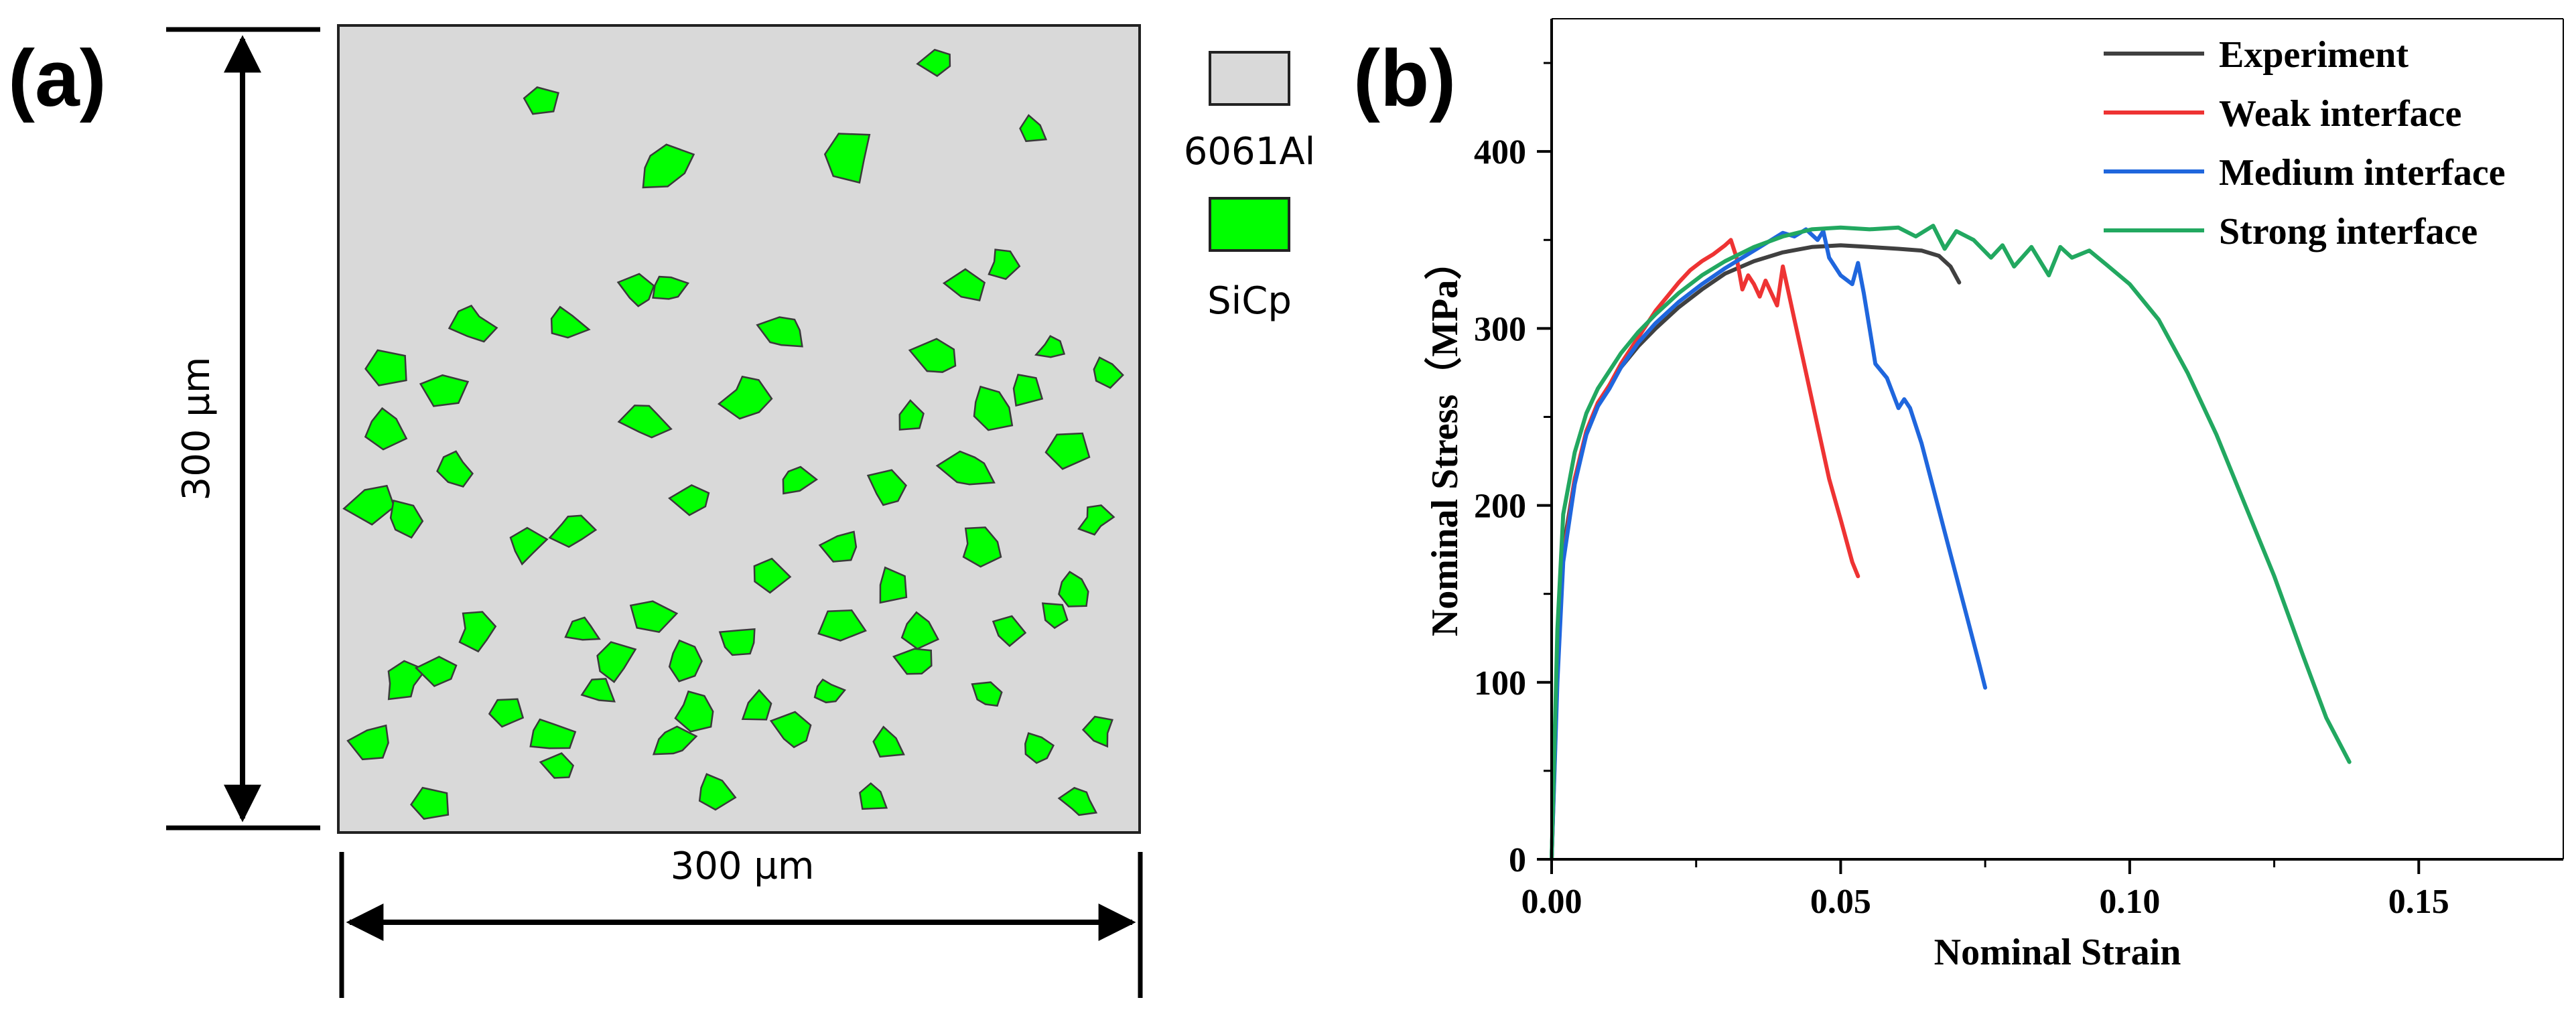 This screenshot has width=2576, height=1010. I want to click on panel-a-label: (a), so click(58, 78).